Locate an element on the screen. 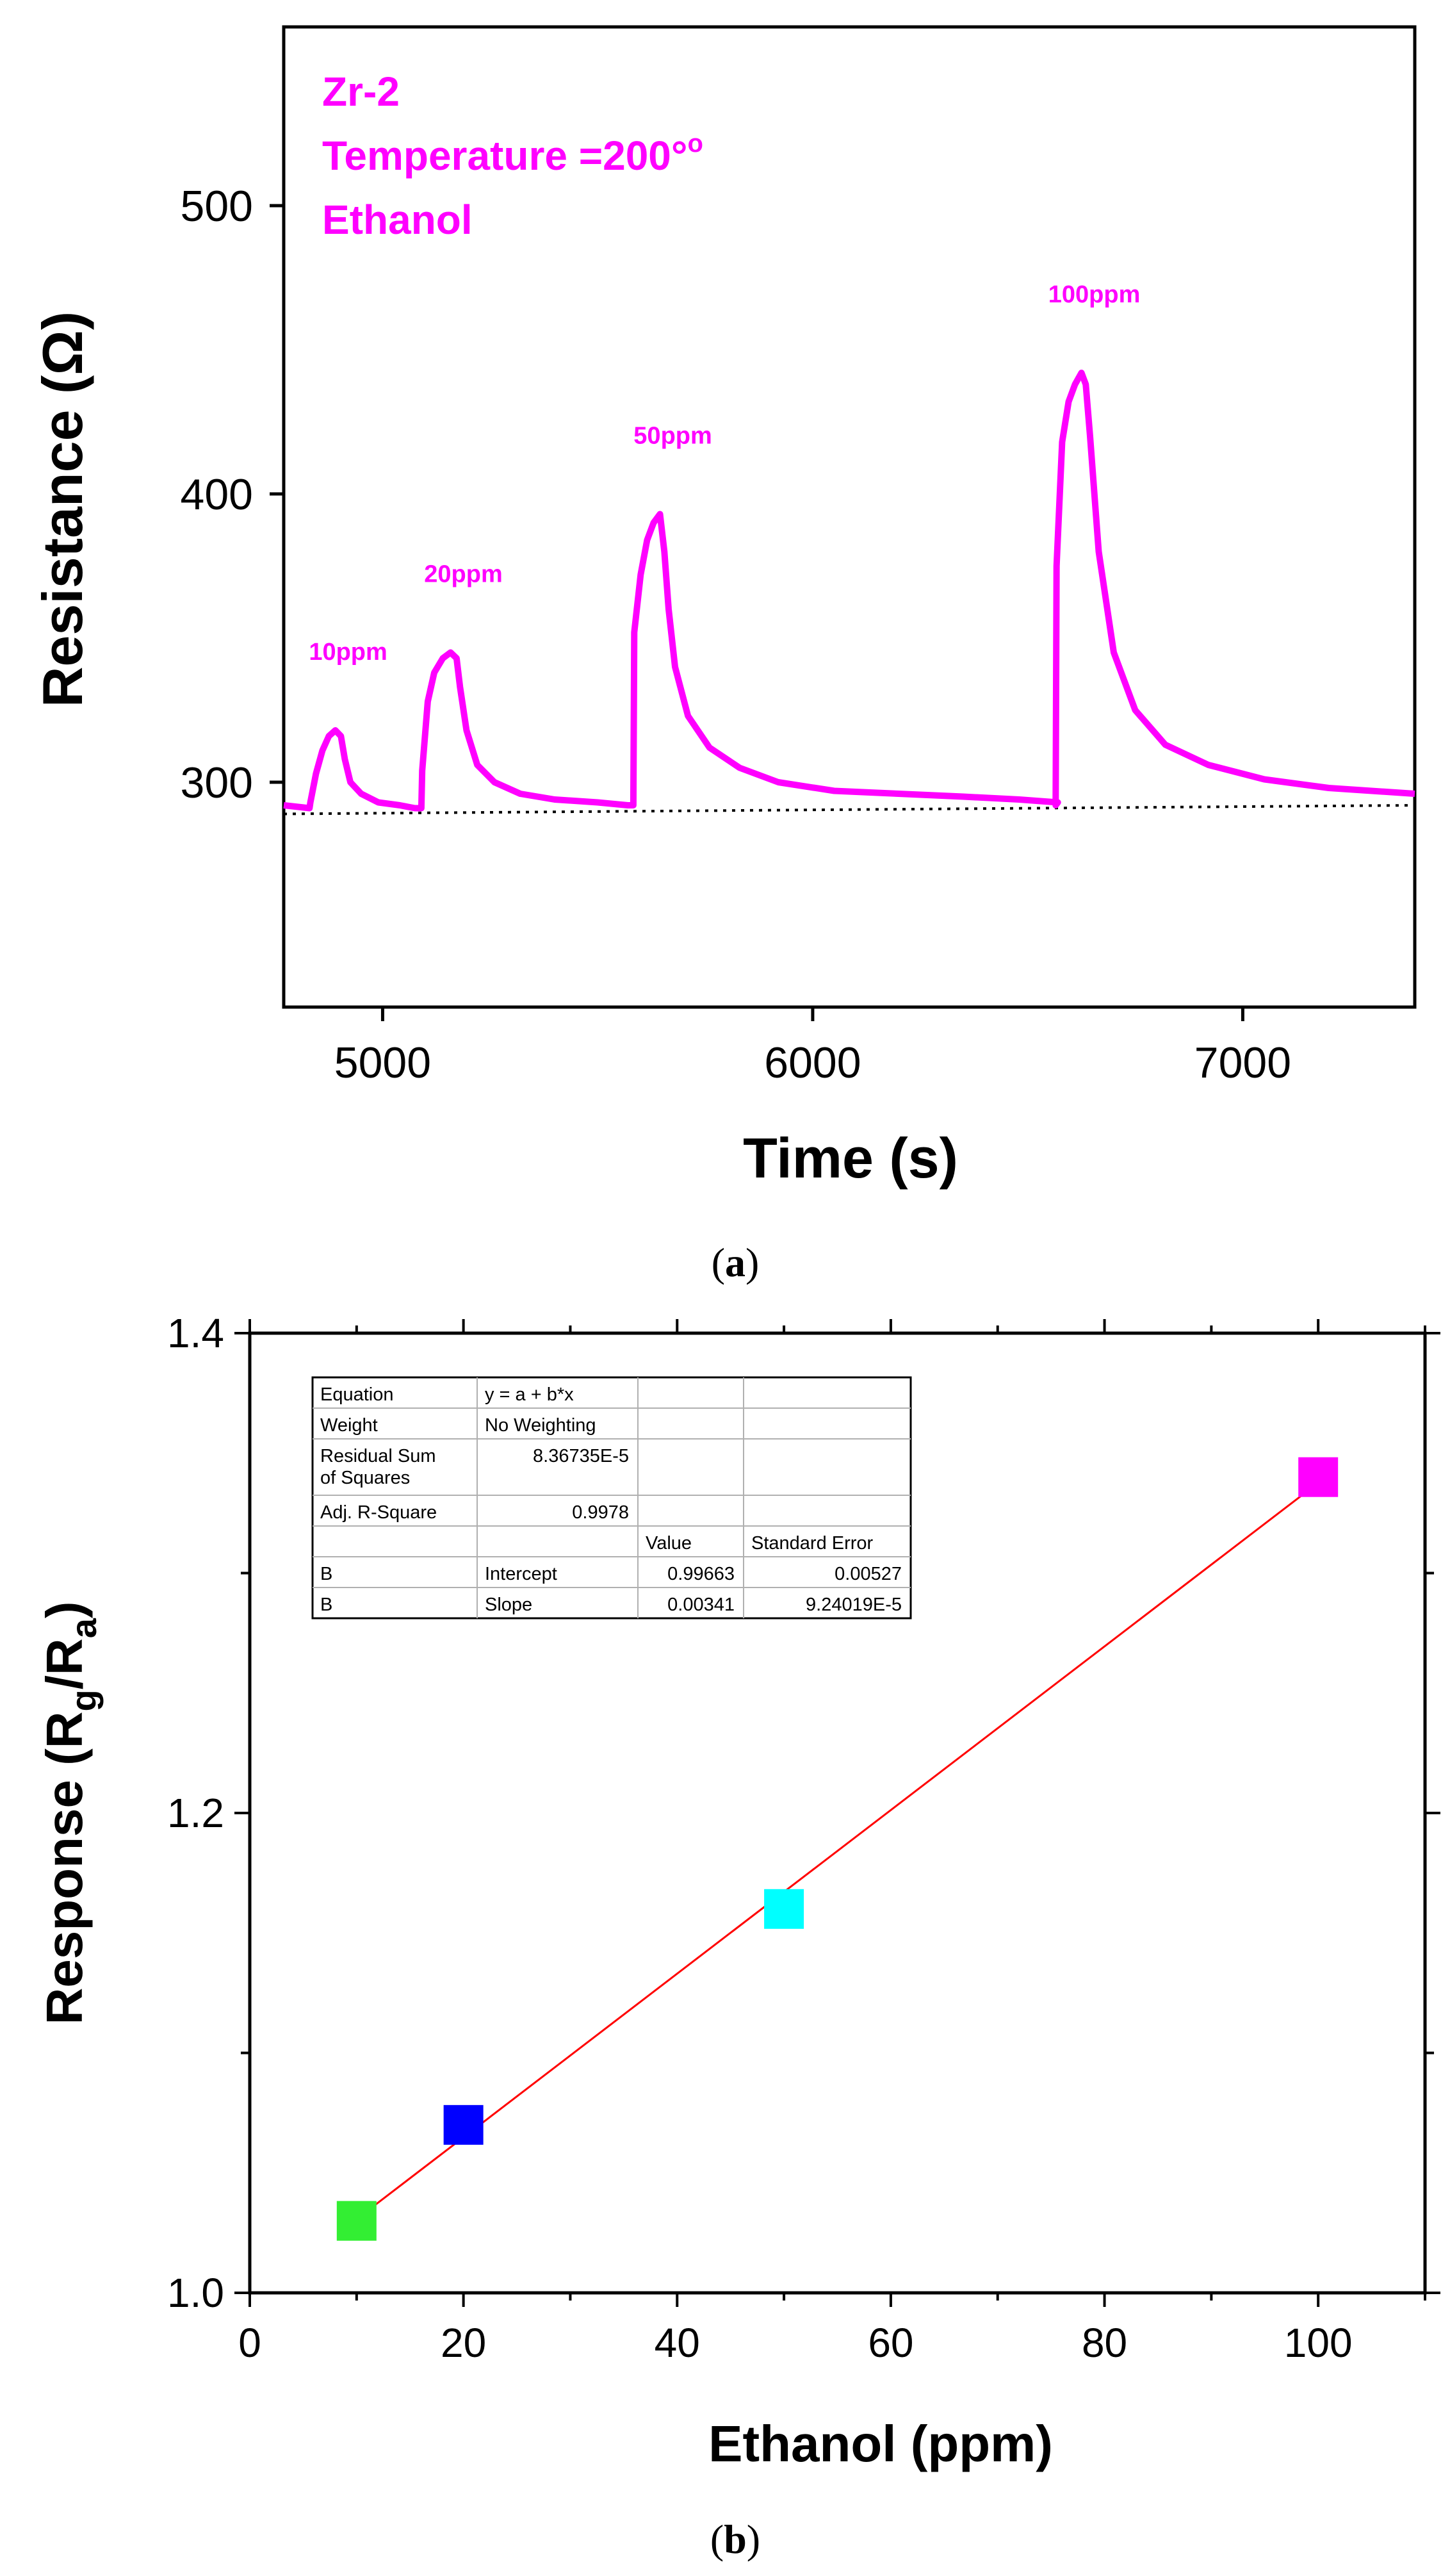 Image resolution: width=1450 pixels, height=2576 pixels. fit-table-cell-line: Value is located at coordinates (669, 1544).